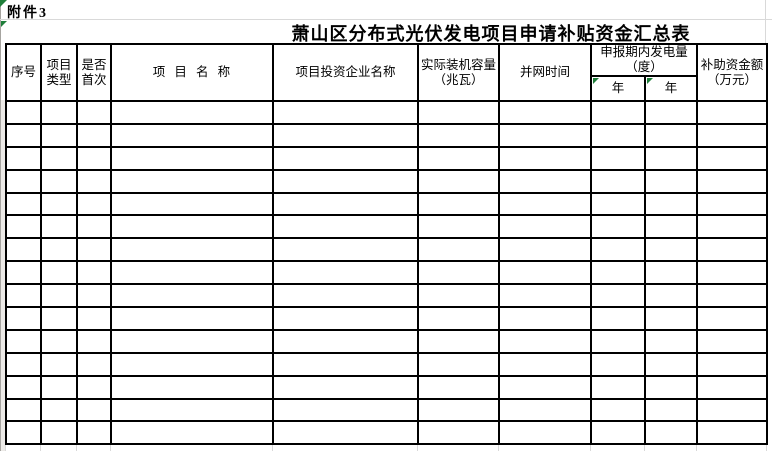 This screenshot has height=451, width=772. What do you see at coordinates (59, 72) in the screenshot?
I see `col-header-project-type: 项目 类型` at bounding box center [59, 72].